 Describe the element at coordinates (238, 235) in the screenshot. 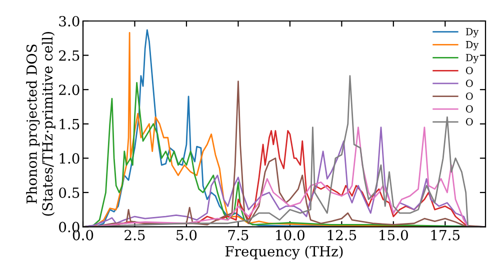

I see `x-tick-label: 7.5` at that location.